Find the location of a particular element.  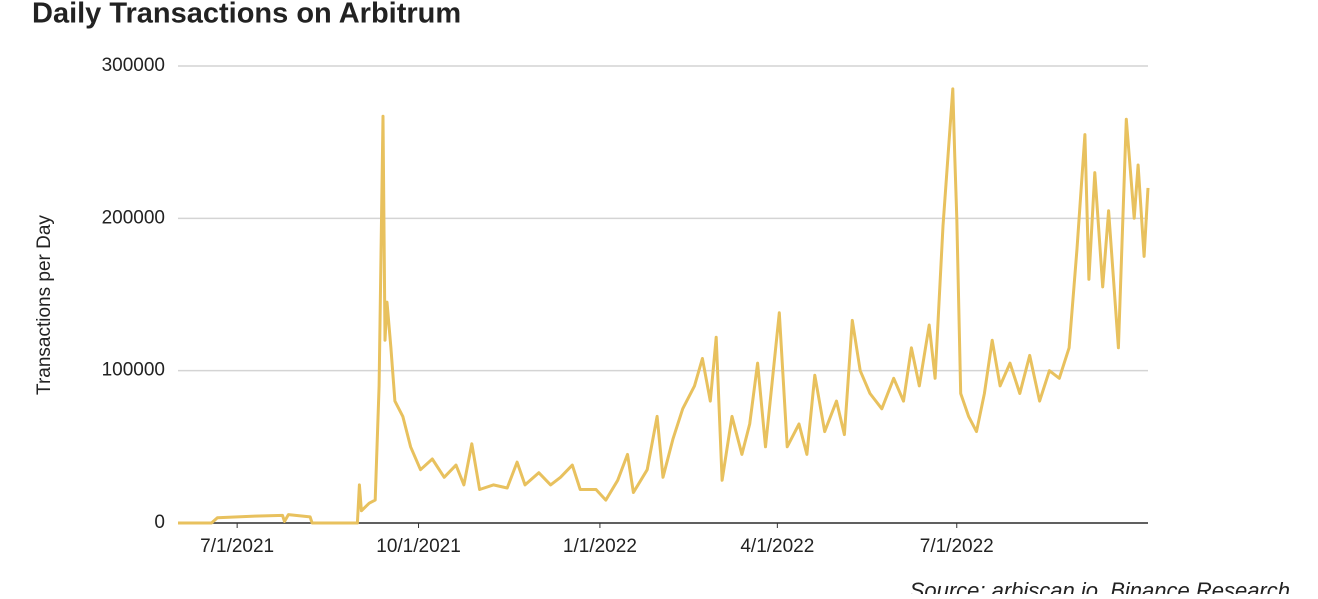

y-tick-label: 300000 is located at coordinates (133, 65).